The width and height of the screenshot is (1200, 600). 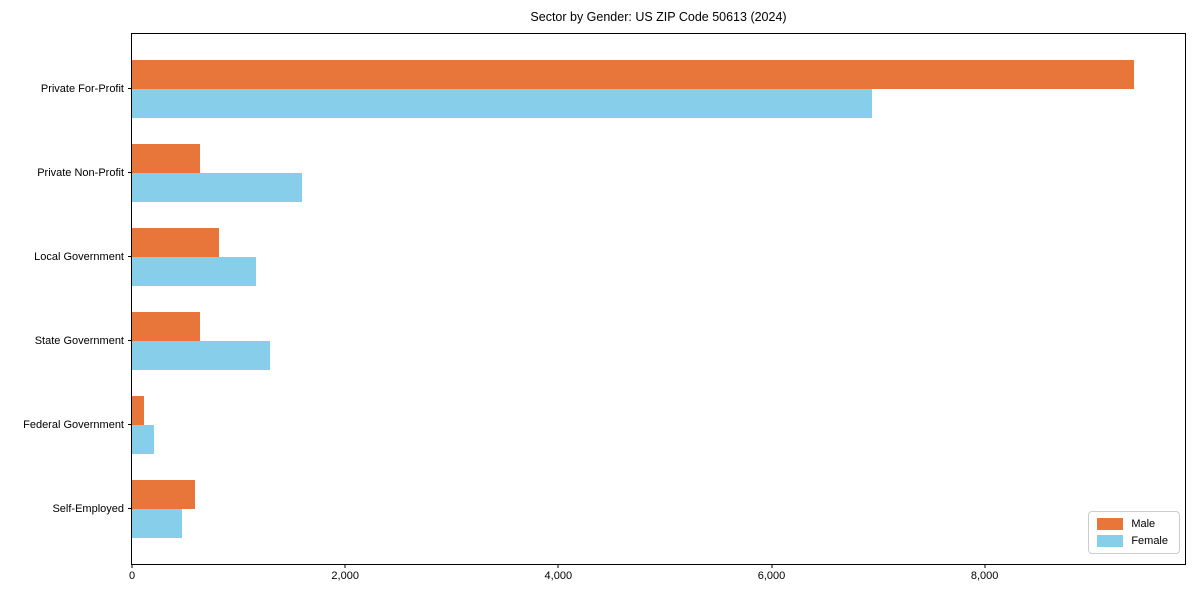 I want to click on y-axis-label: Private For-Profit, so click(x=82, y=88).